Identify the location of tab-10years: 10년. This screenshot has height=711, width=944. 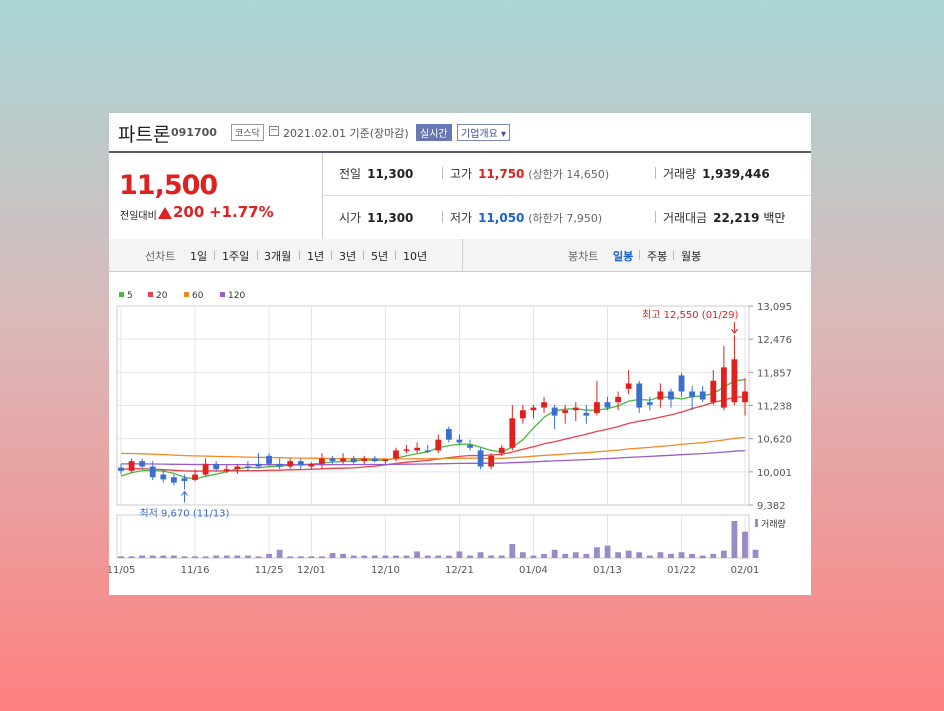
(415, 256).